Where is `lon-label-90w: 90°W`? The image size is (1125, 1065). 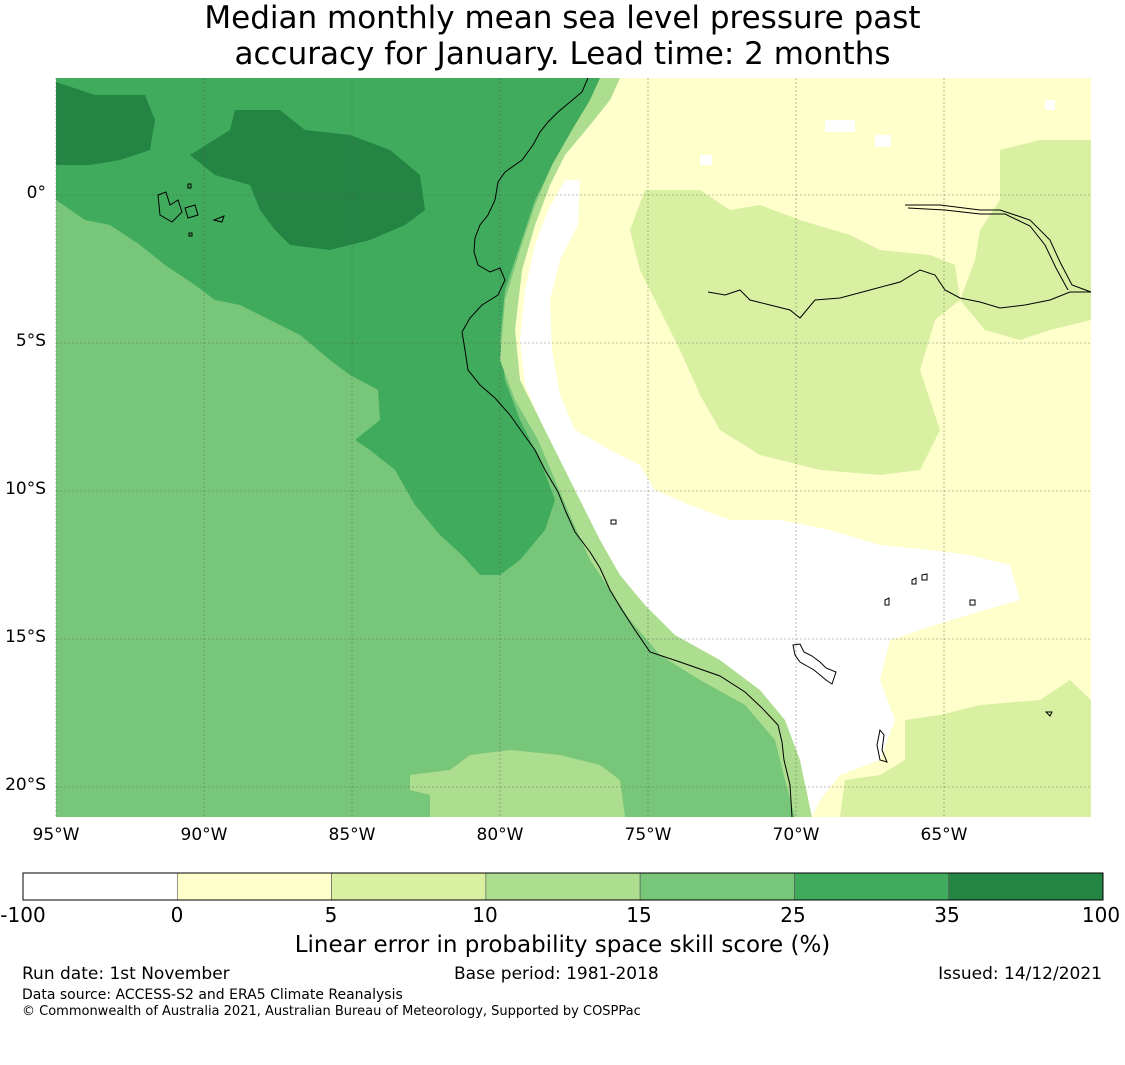 lon-label-90w: 90°W is located at coordinates (204, 835).